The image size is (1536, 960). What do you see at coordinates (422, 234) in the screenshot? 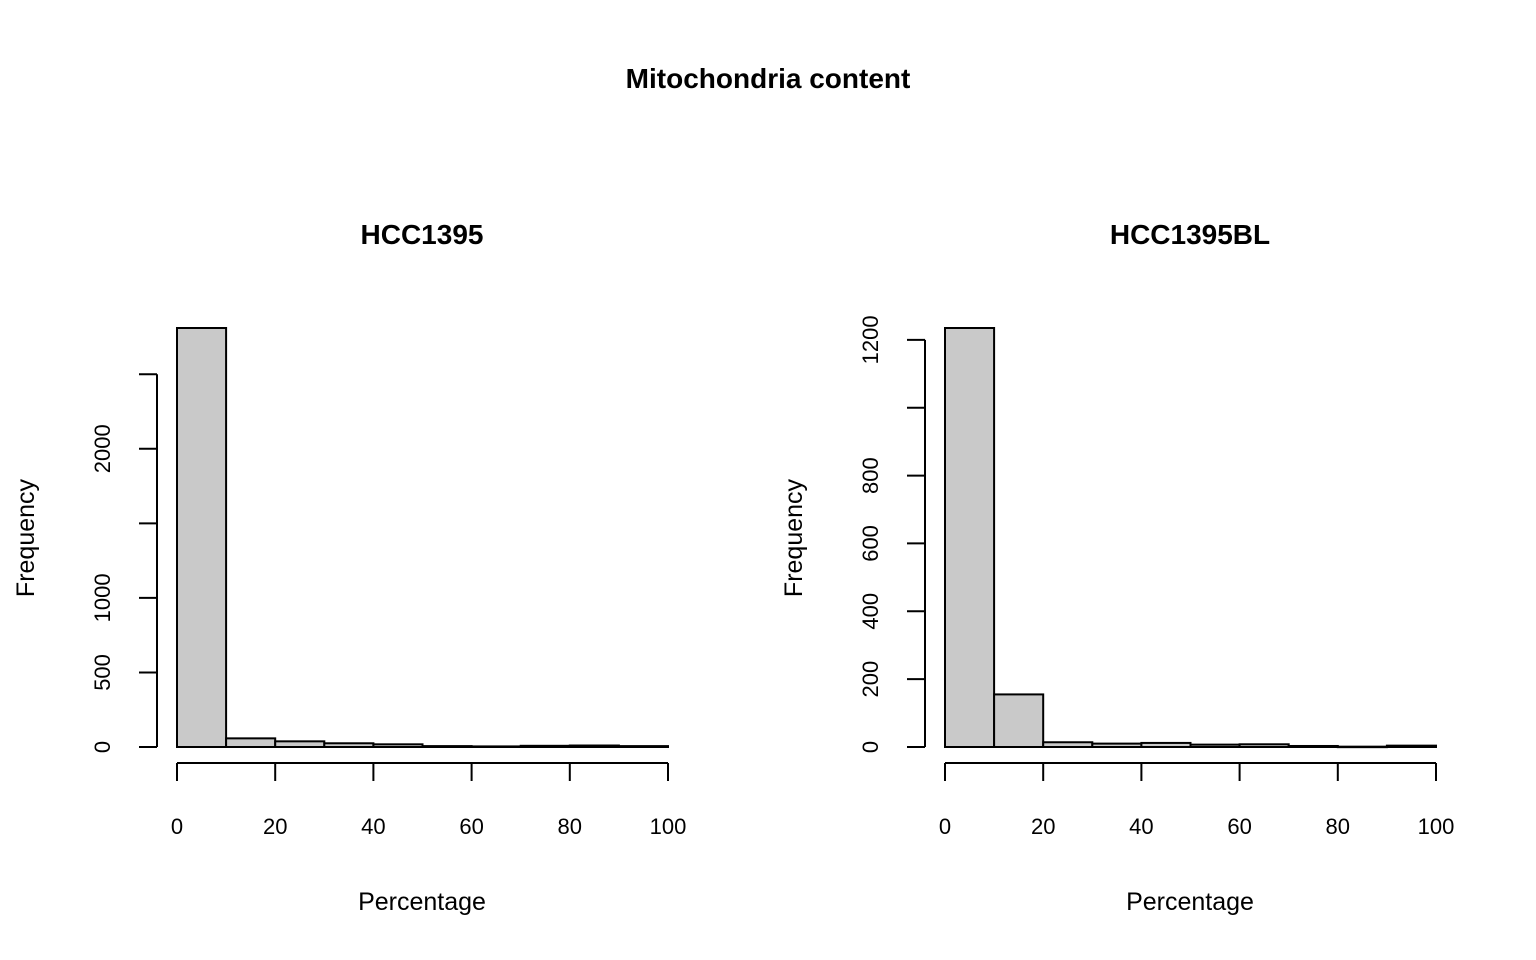
I see `panel-title: HCC1395` at bounding box center [422, 234].